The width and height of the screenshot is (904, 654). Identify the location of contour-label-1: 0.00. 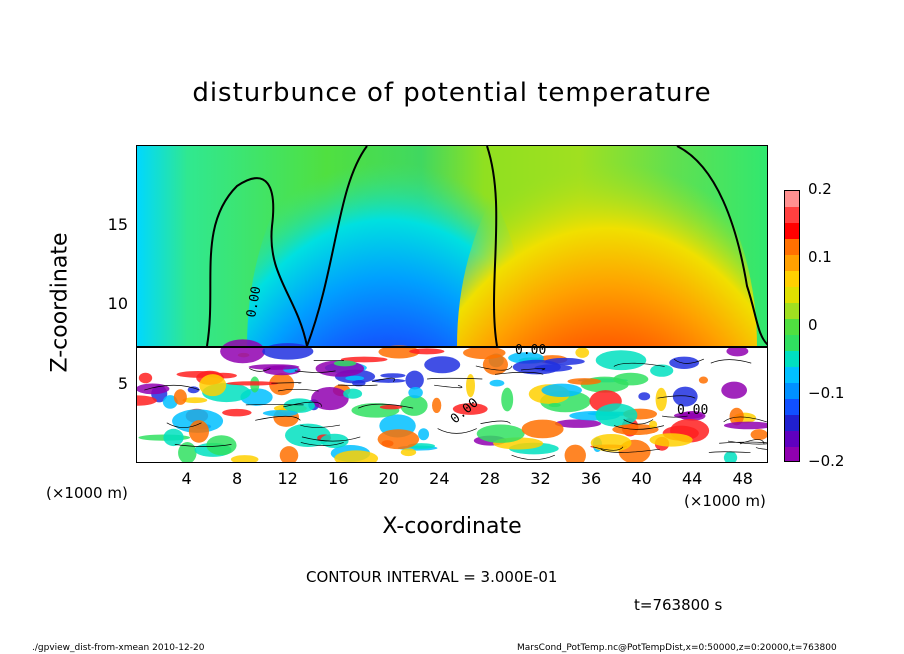
(254, 301).